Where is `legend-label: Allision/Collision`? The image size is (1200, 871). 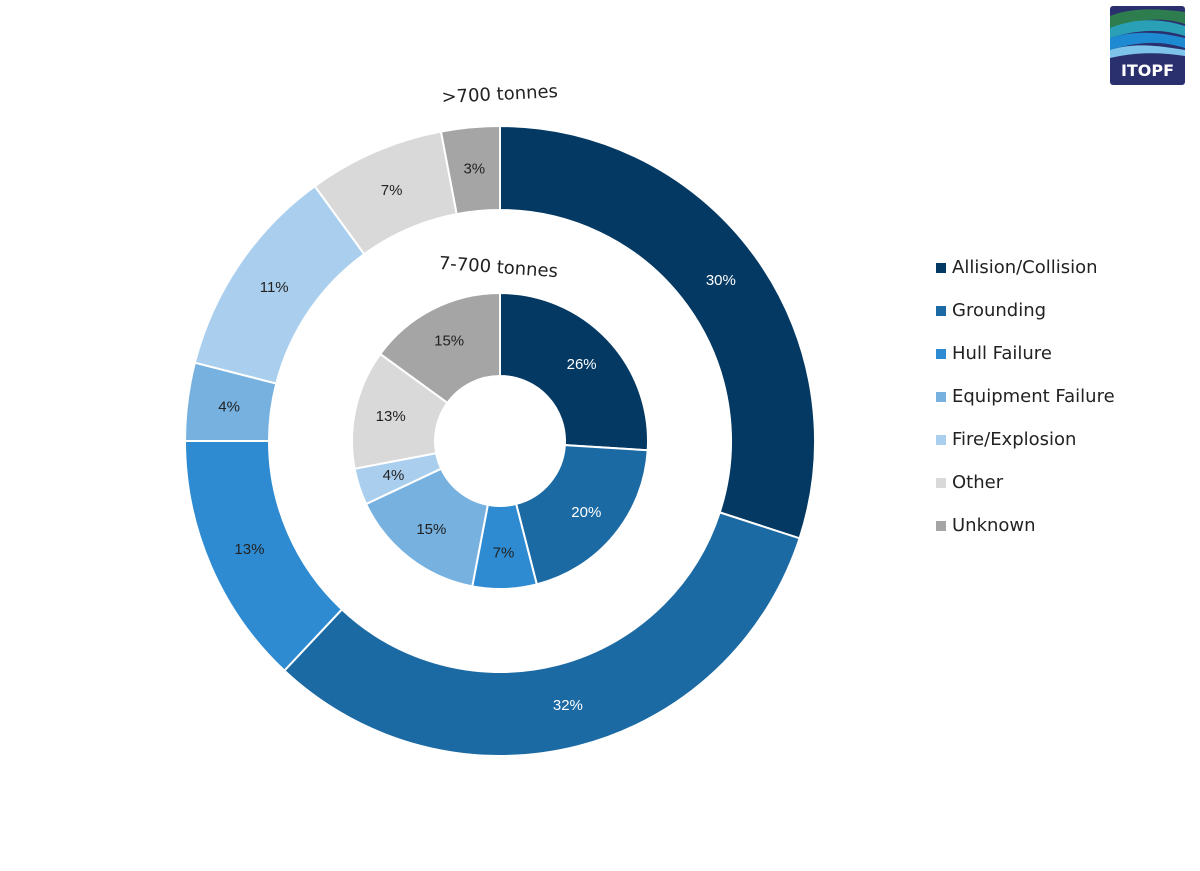 legend-label: Allision/Collision is located at coordinates (1025, 267).